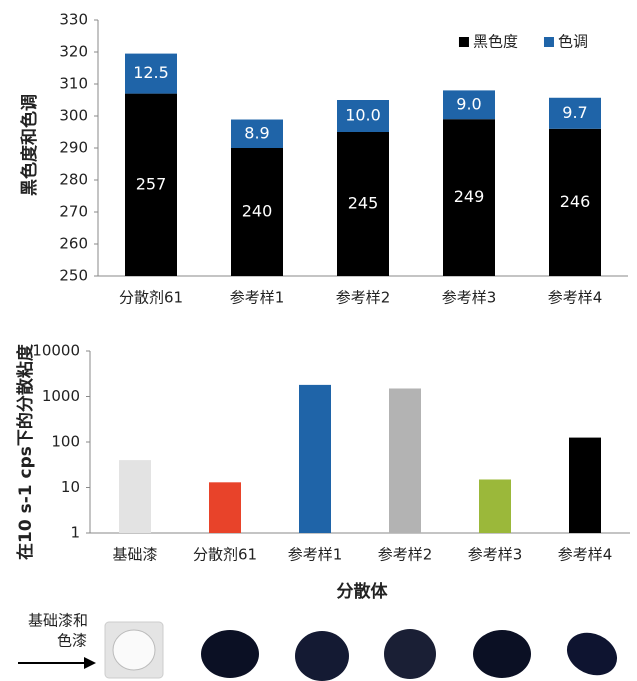  Describe the element at coordinates (495, 42) in the screenshot. I see `legend-label: 黑色度` at that location.